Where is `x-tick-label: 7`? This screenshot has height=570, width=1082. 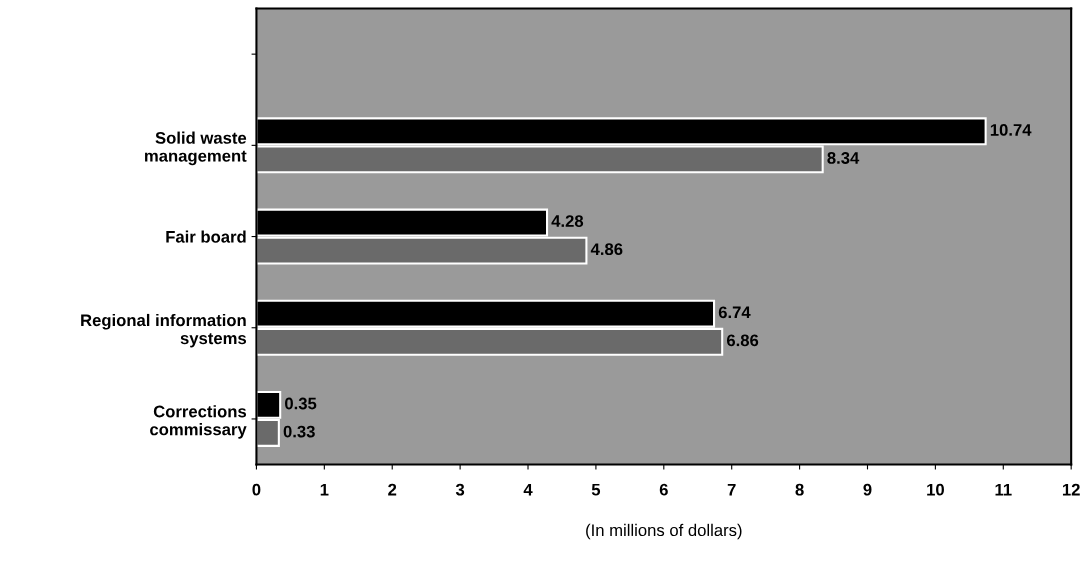
x-tick-label: 7 is located at coordinates (731, 489).